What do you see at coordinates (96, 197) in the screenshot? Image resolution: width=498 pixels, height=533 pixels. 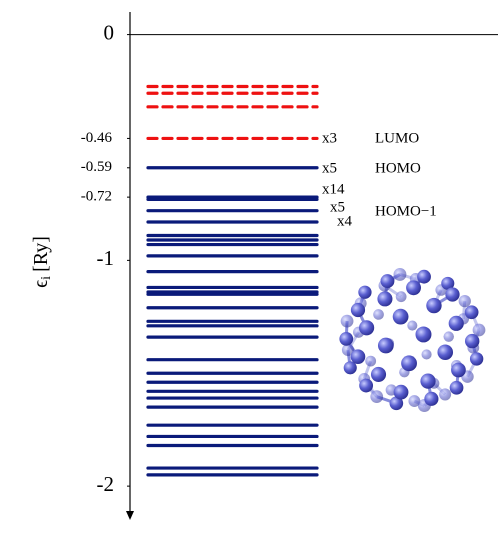 I see `y-tick-label: -0.72` at bounding box center [96, 197].